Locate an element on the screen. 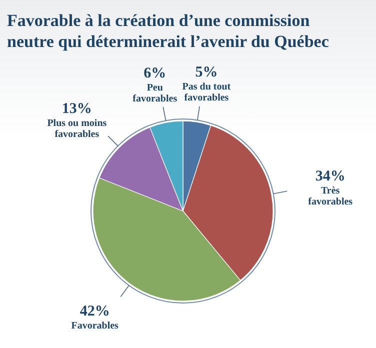 The image size is (376, 348). data-label: 34% is located at coordinates (330, 176).